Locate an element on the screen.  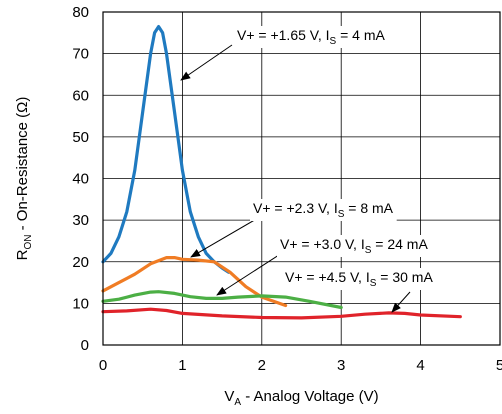
y-tick-label: 50 is located at coordinates (80, 137).